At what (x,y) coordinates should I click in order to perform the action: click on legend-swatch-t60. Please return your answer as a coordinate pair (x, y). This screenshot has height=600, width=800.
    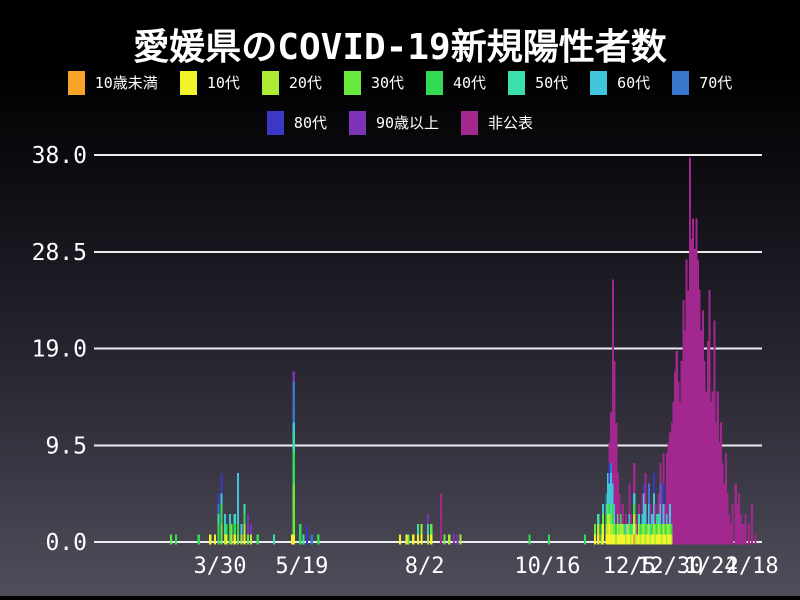
    Looking at the image, I should click on (599, 82).